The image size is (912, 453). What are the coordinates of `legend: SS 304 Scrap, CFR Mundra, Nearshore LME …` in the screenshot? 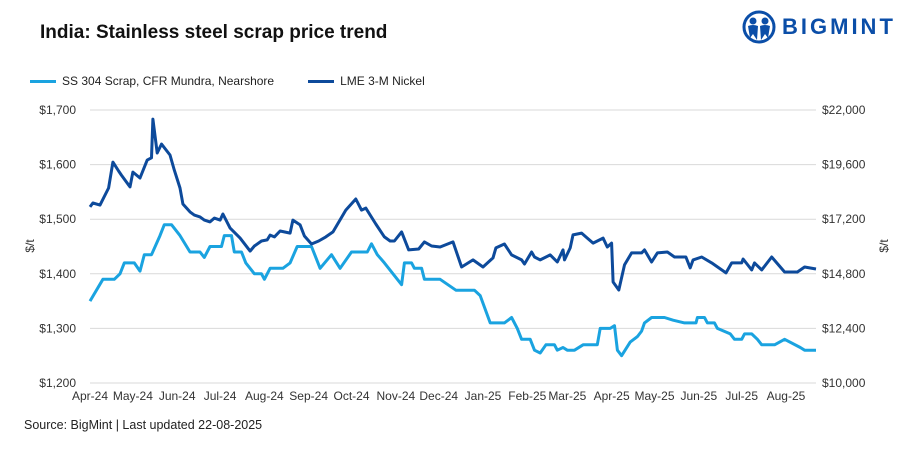 It's located at (227, 81).